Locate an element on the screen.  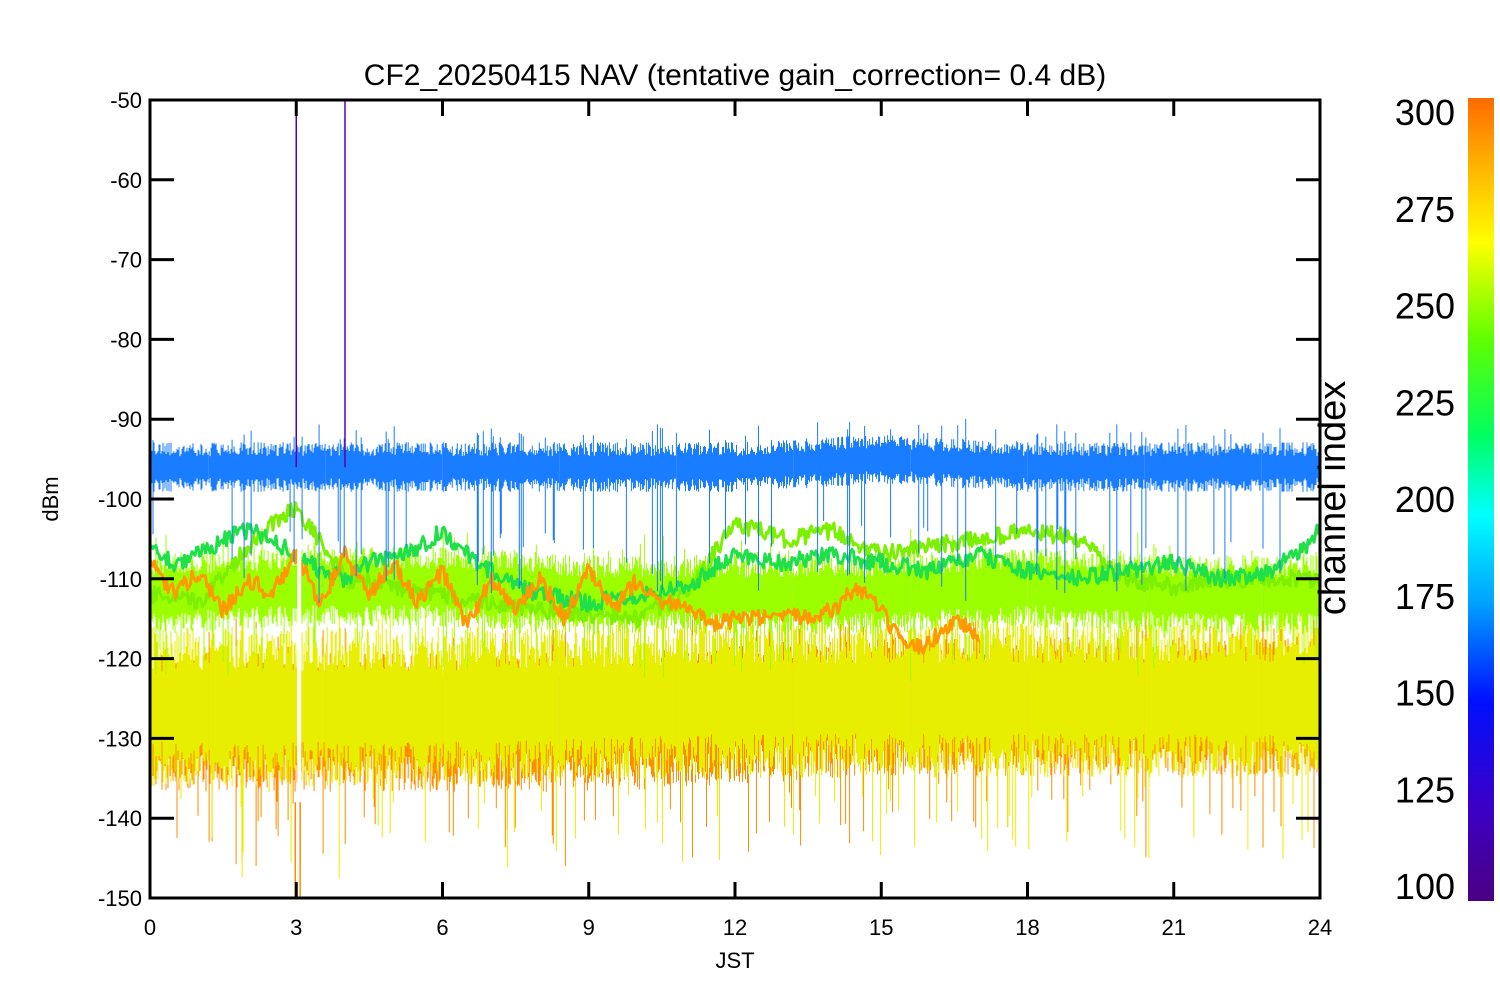
y-tick-label: -90 is located at coordinates (126, 419).